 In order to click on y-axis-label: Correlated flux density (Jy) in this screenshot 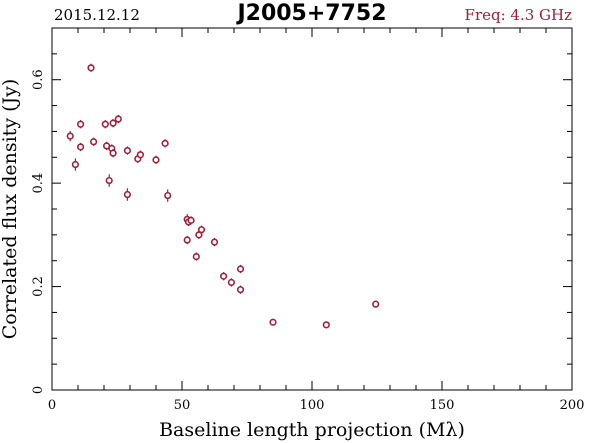, I will do `click(10, 209)`.